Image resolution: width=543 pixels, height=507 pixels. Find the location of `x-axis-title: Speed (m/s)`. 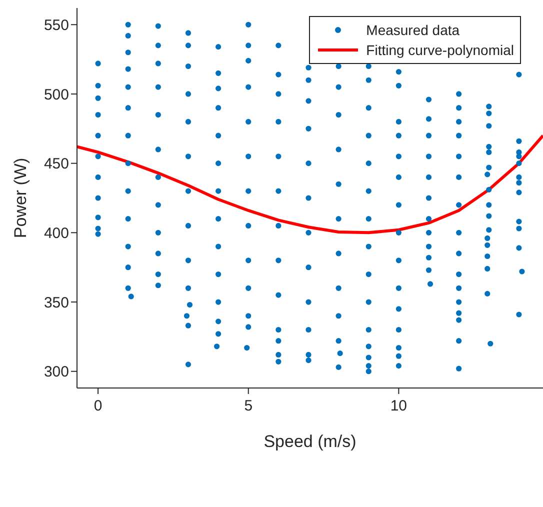

x-axis-title: Speed (m/s) is located at coordinates (310, 441).